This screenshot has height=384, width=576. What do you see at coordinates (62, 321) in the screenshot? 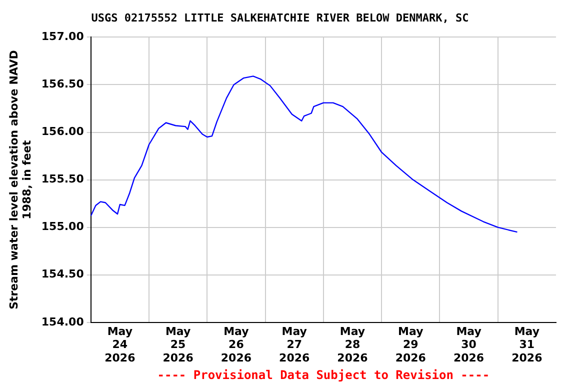
I see `y-tick-label: 154.00` at bounding box center [62, 321].